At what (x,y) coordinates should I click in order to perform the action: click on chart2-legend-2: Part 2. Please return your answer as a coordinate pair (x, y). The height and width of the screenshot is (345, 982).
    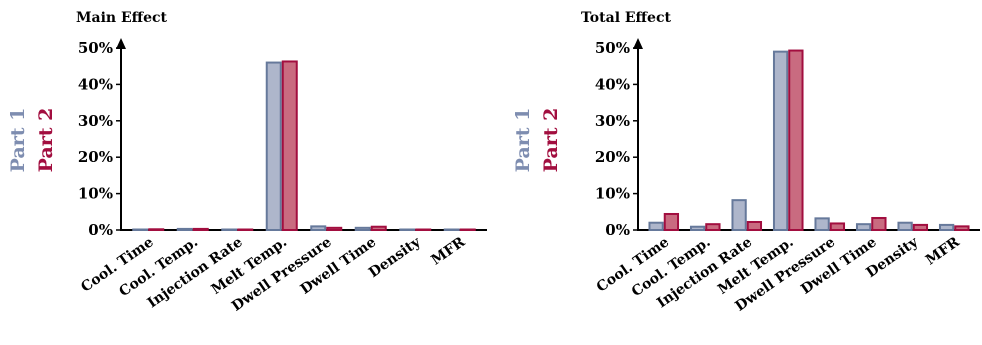
    Looking at the image, I should click on (551, 140).